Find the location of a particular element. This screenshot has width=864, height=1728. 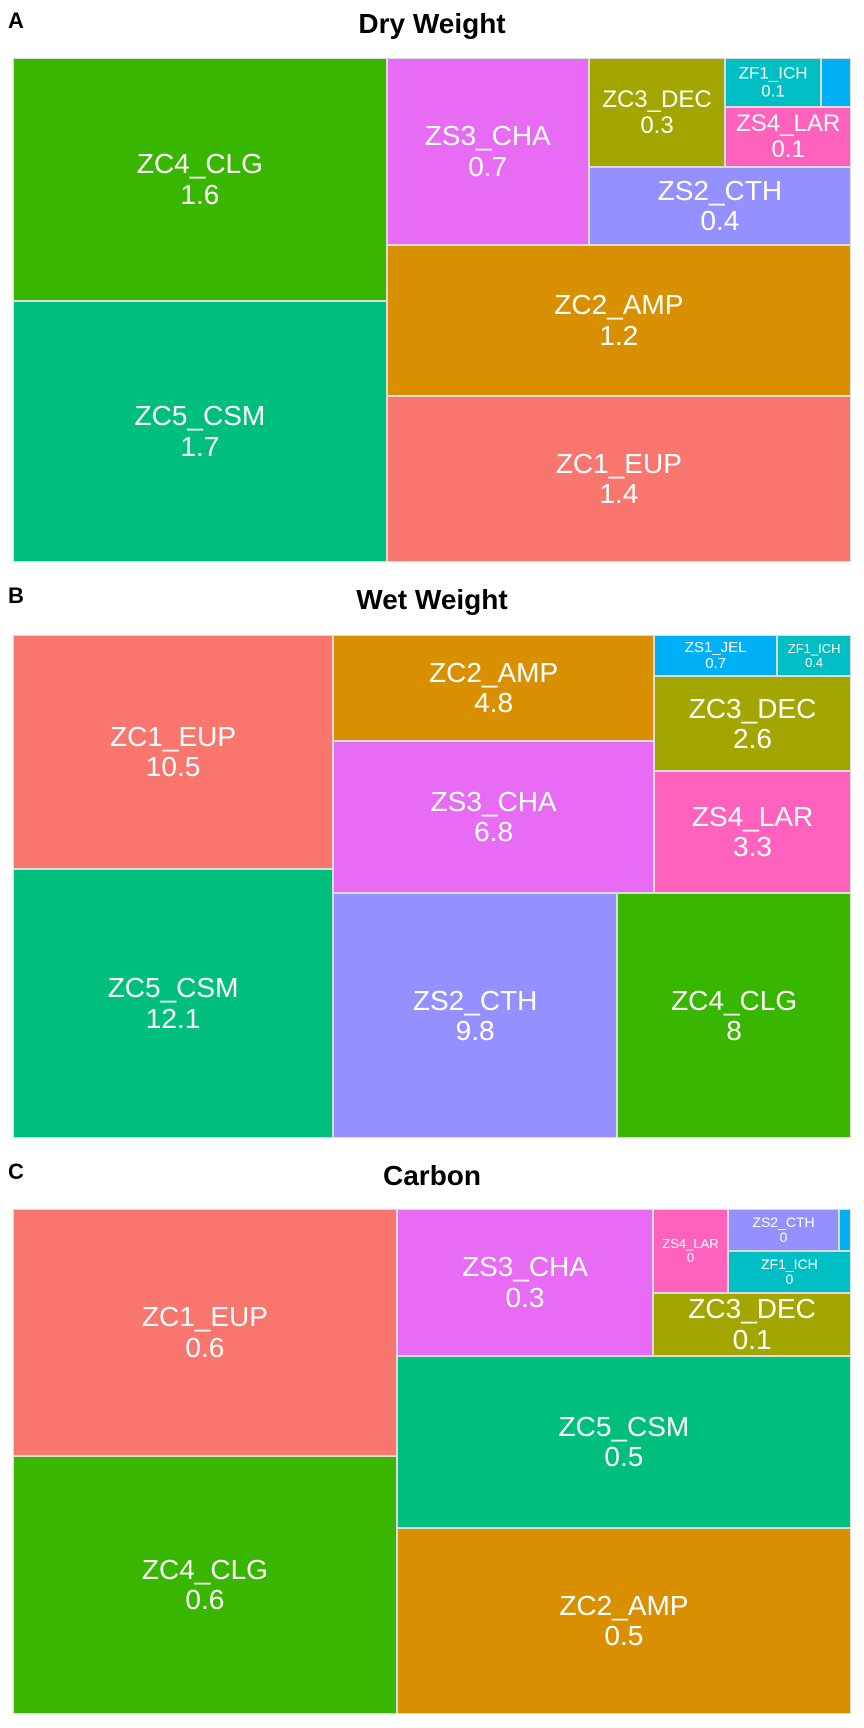

tile-value: 9.8 is located at coordinates (475, 1030).